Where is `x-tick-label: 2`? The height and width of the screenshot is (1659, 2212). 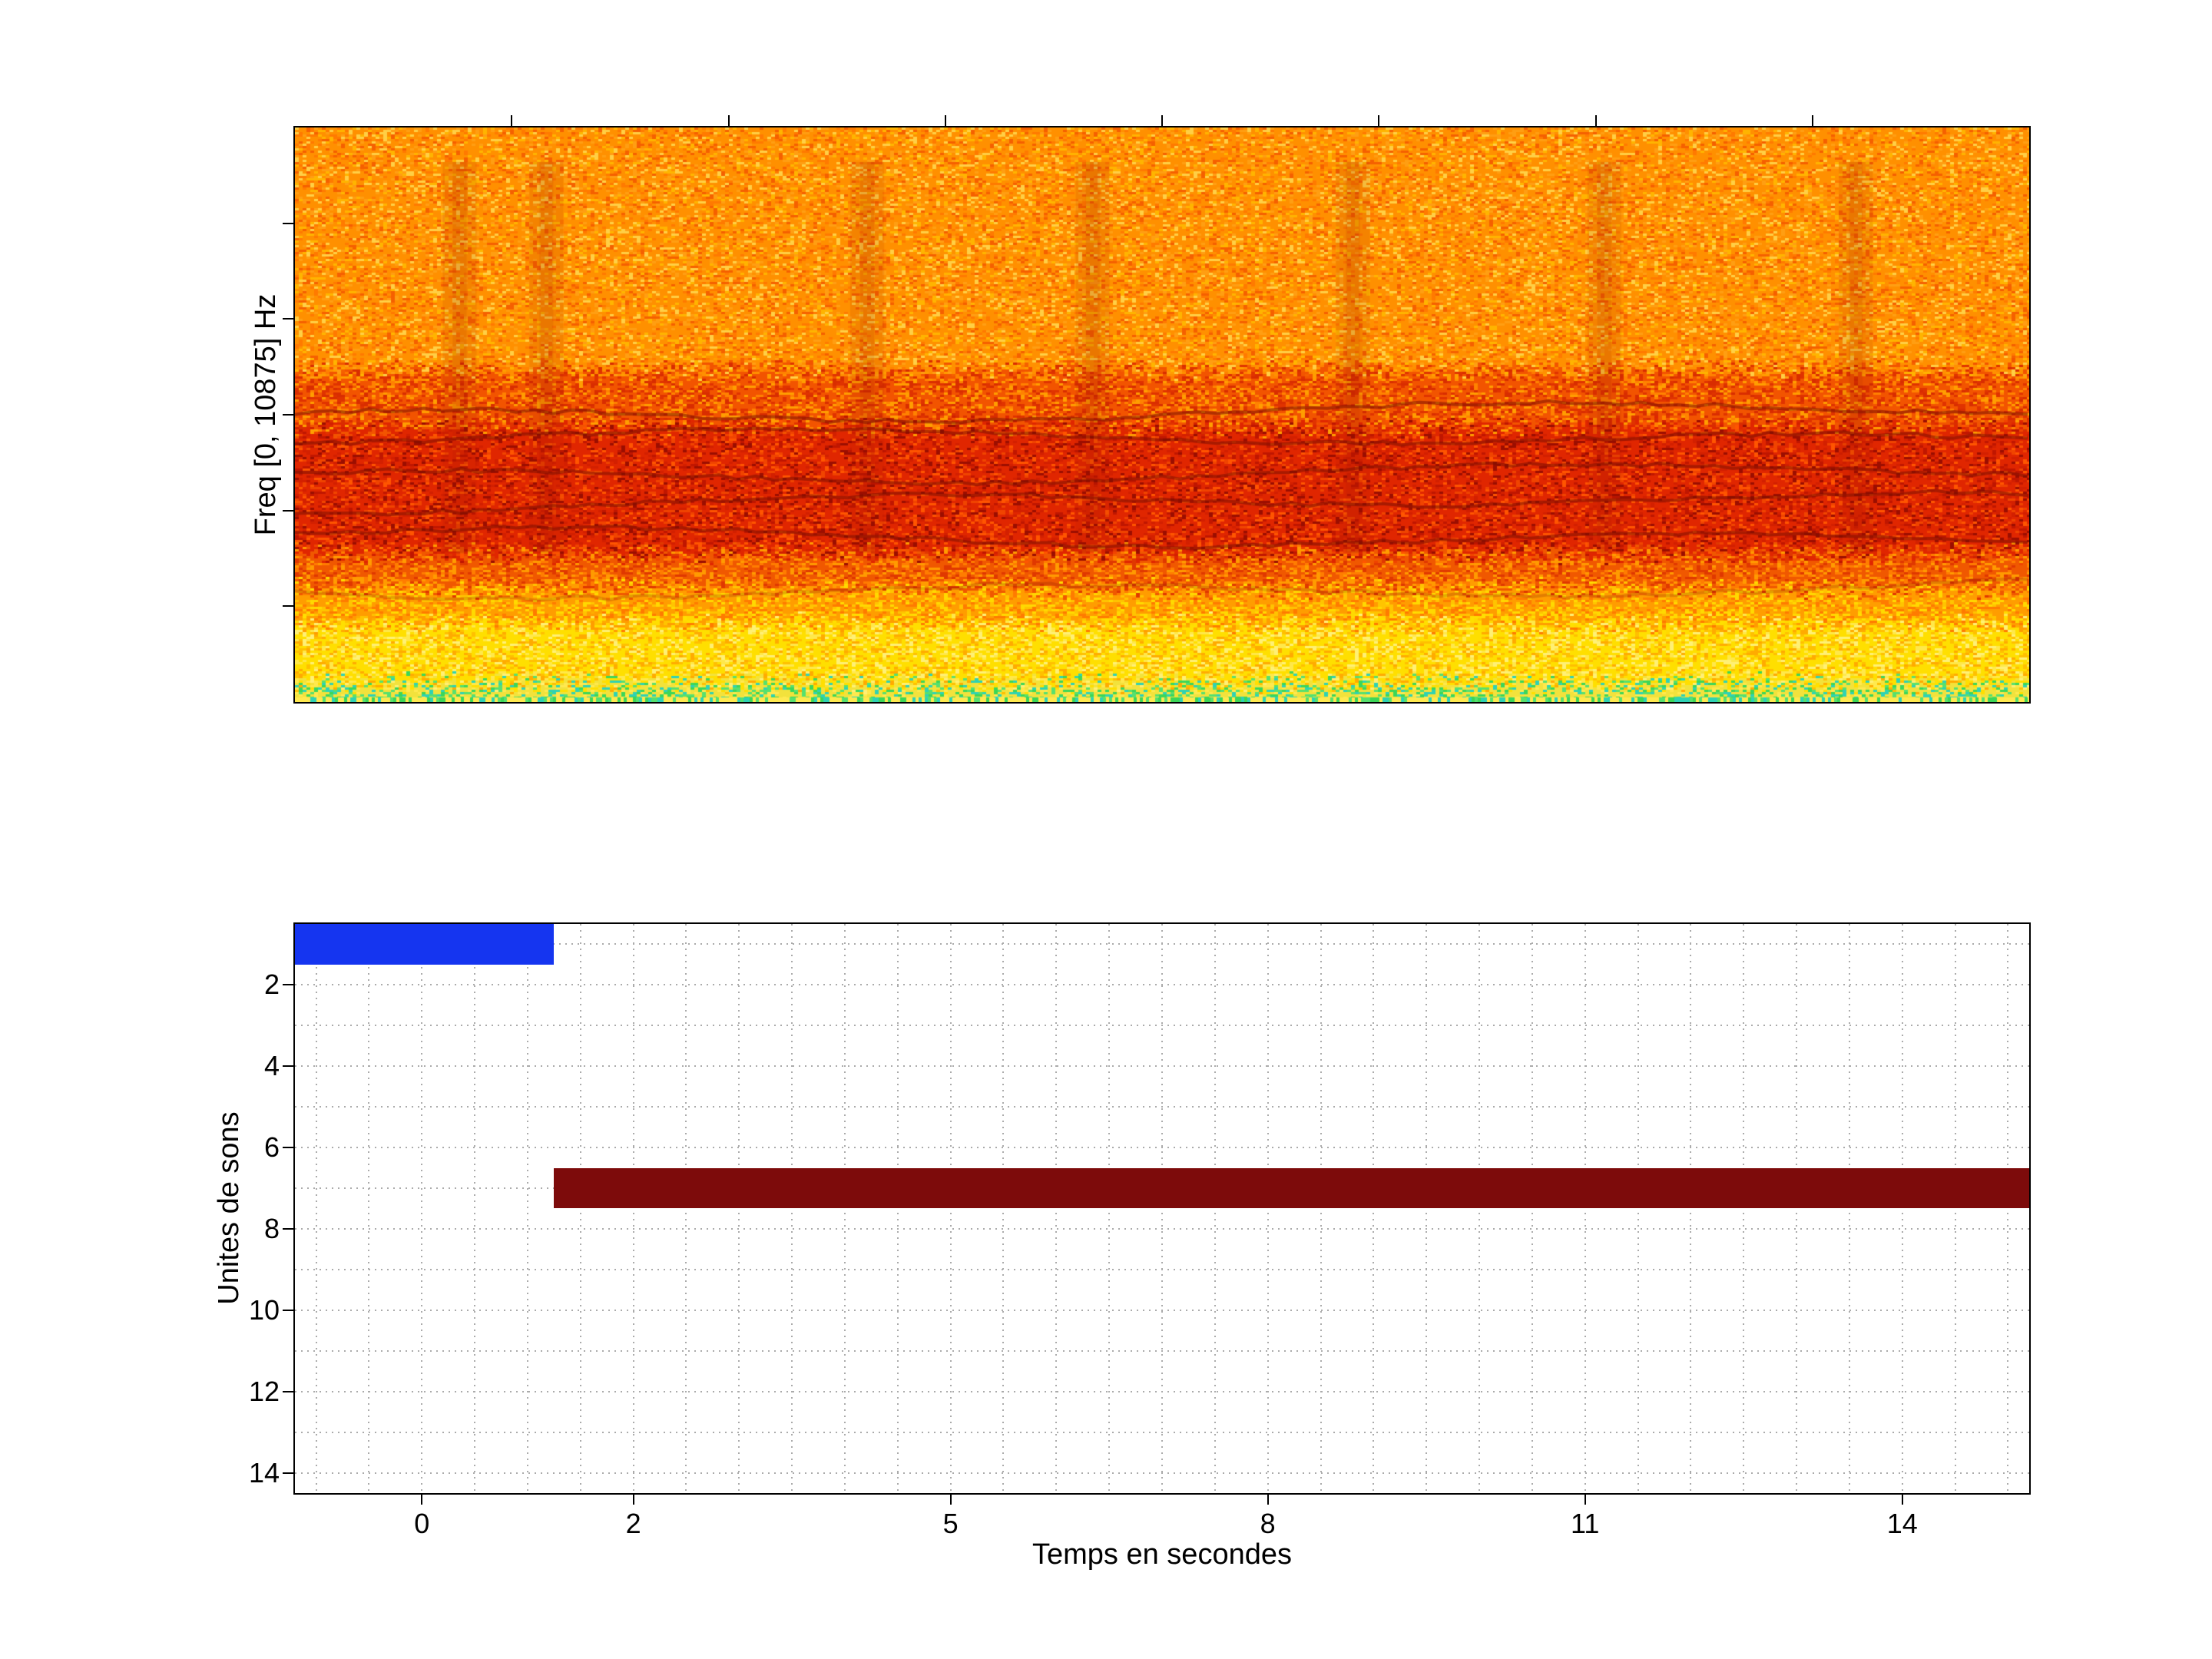
x-tick-label: 2 is located at coordinates (633, 1524).